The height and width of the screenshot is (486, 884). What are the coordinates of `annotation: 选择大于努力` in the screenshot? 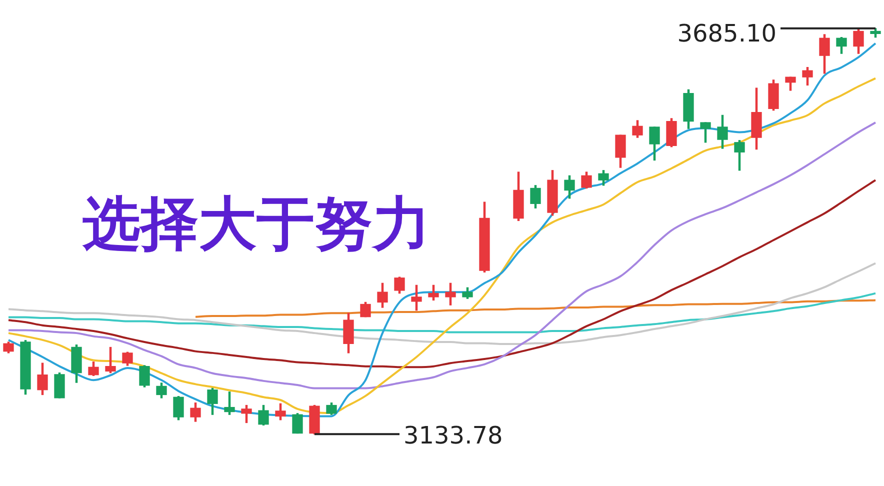 It's located at (255, 223).